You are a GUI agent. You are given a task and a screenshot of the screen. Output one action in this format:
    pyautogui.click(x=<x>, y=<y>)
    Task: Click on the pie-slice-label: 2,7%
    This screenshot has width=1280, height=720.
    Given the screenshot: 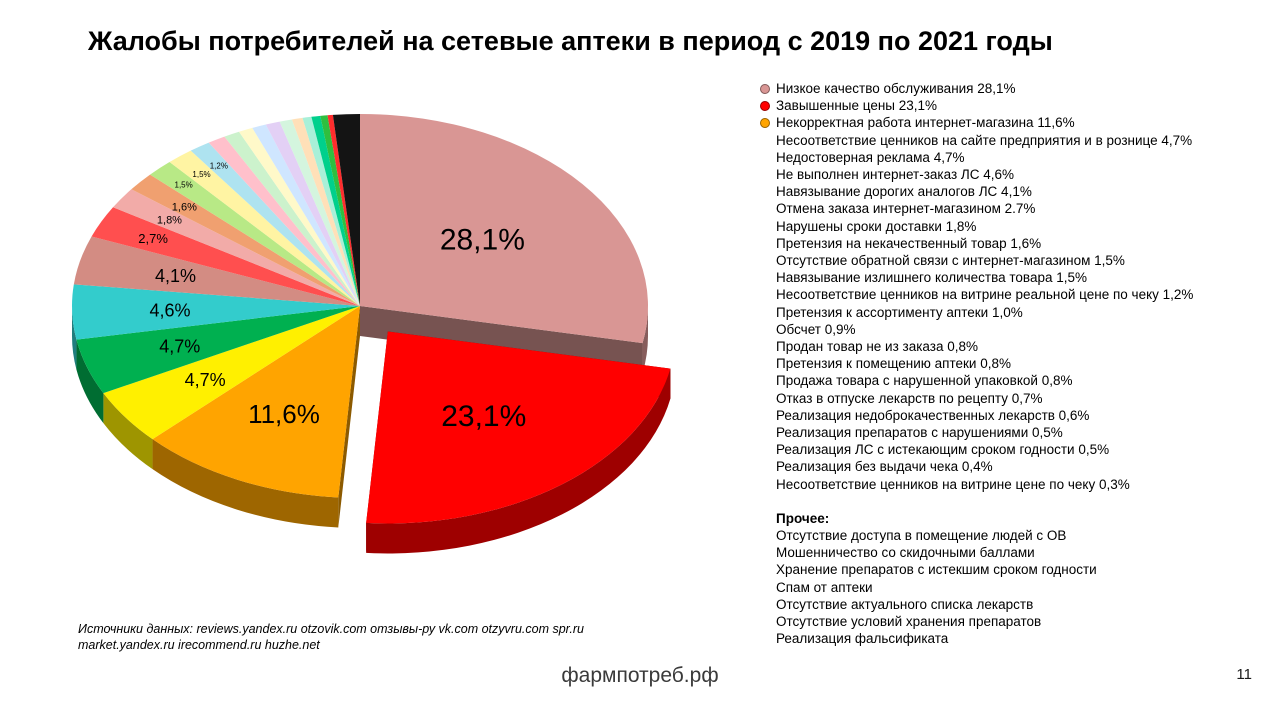 What is the action you would take?
    pyautogui.click(x=153, y=238)
    